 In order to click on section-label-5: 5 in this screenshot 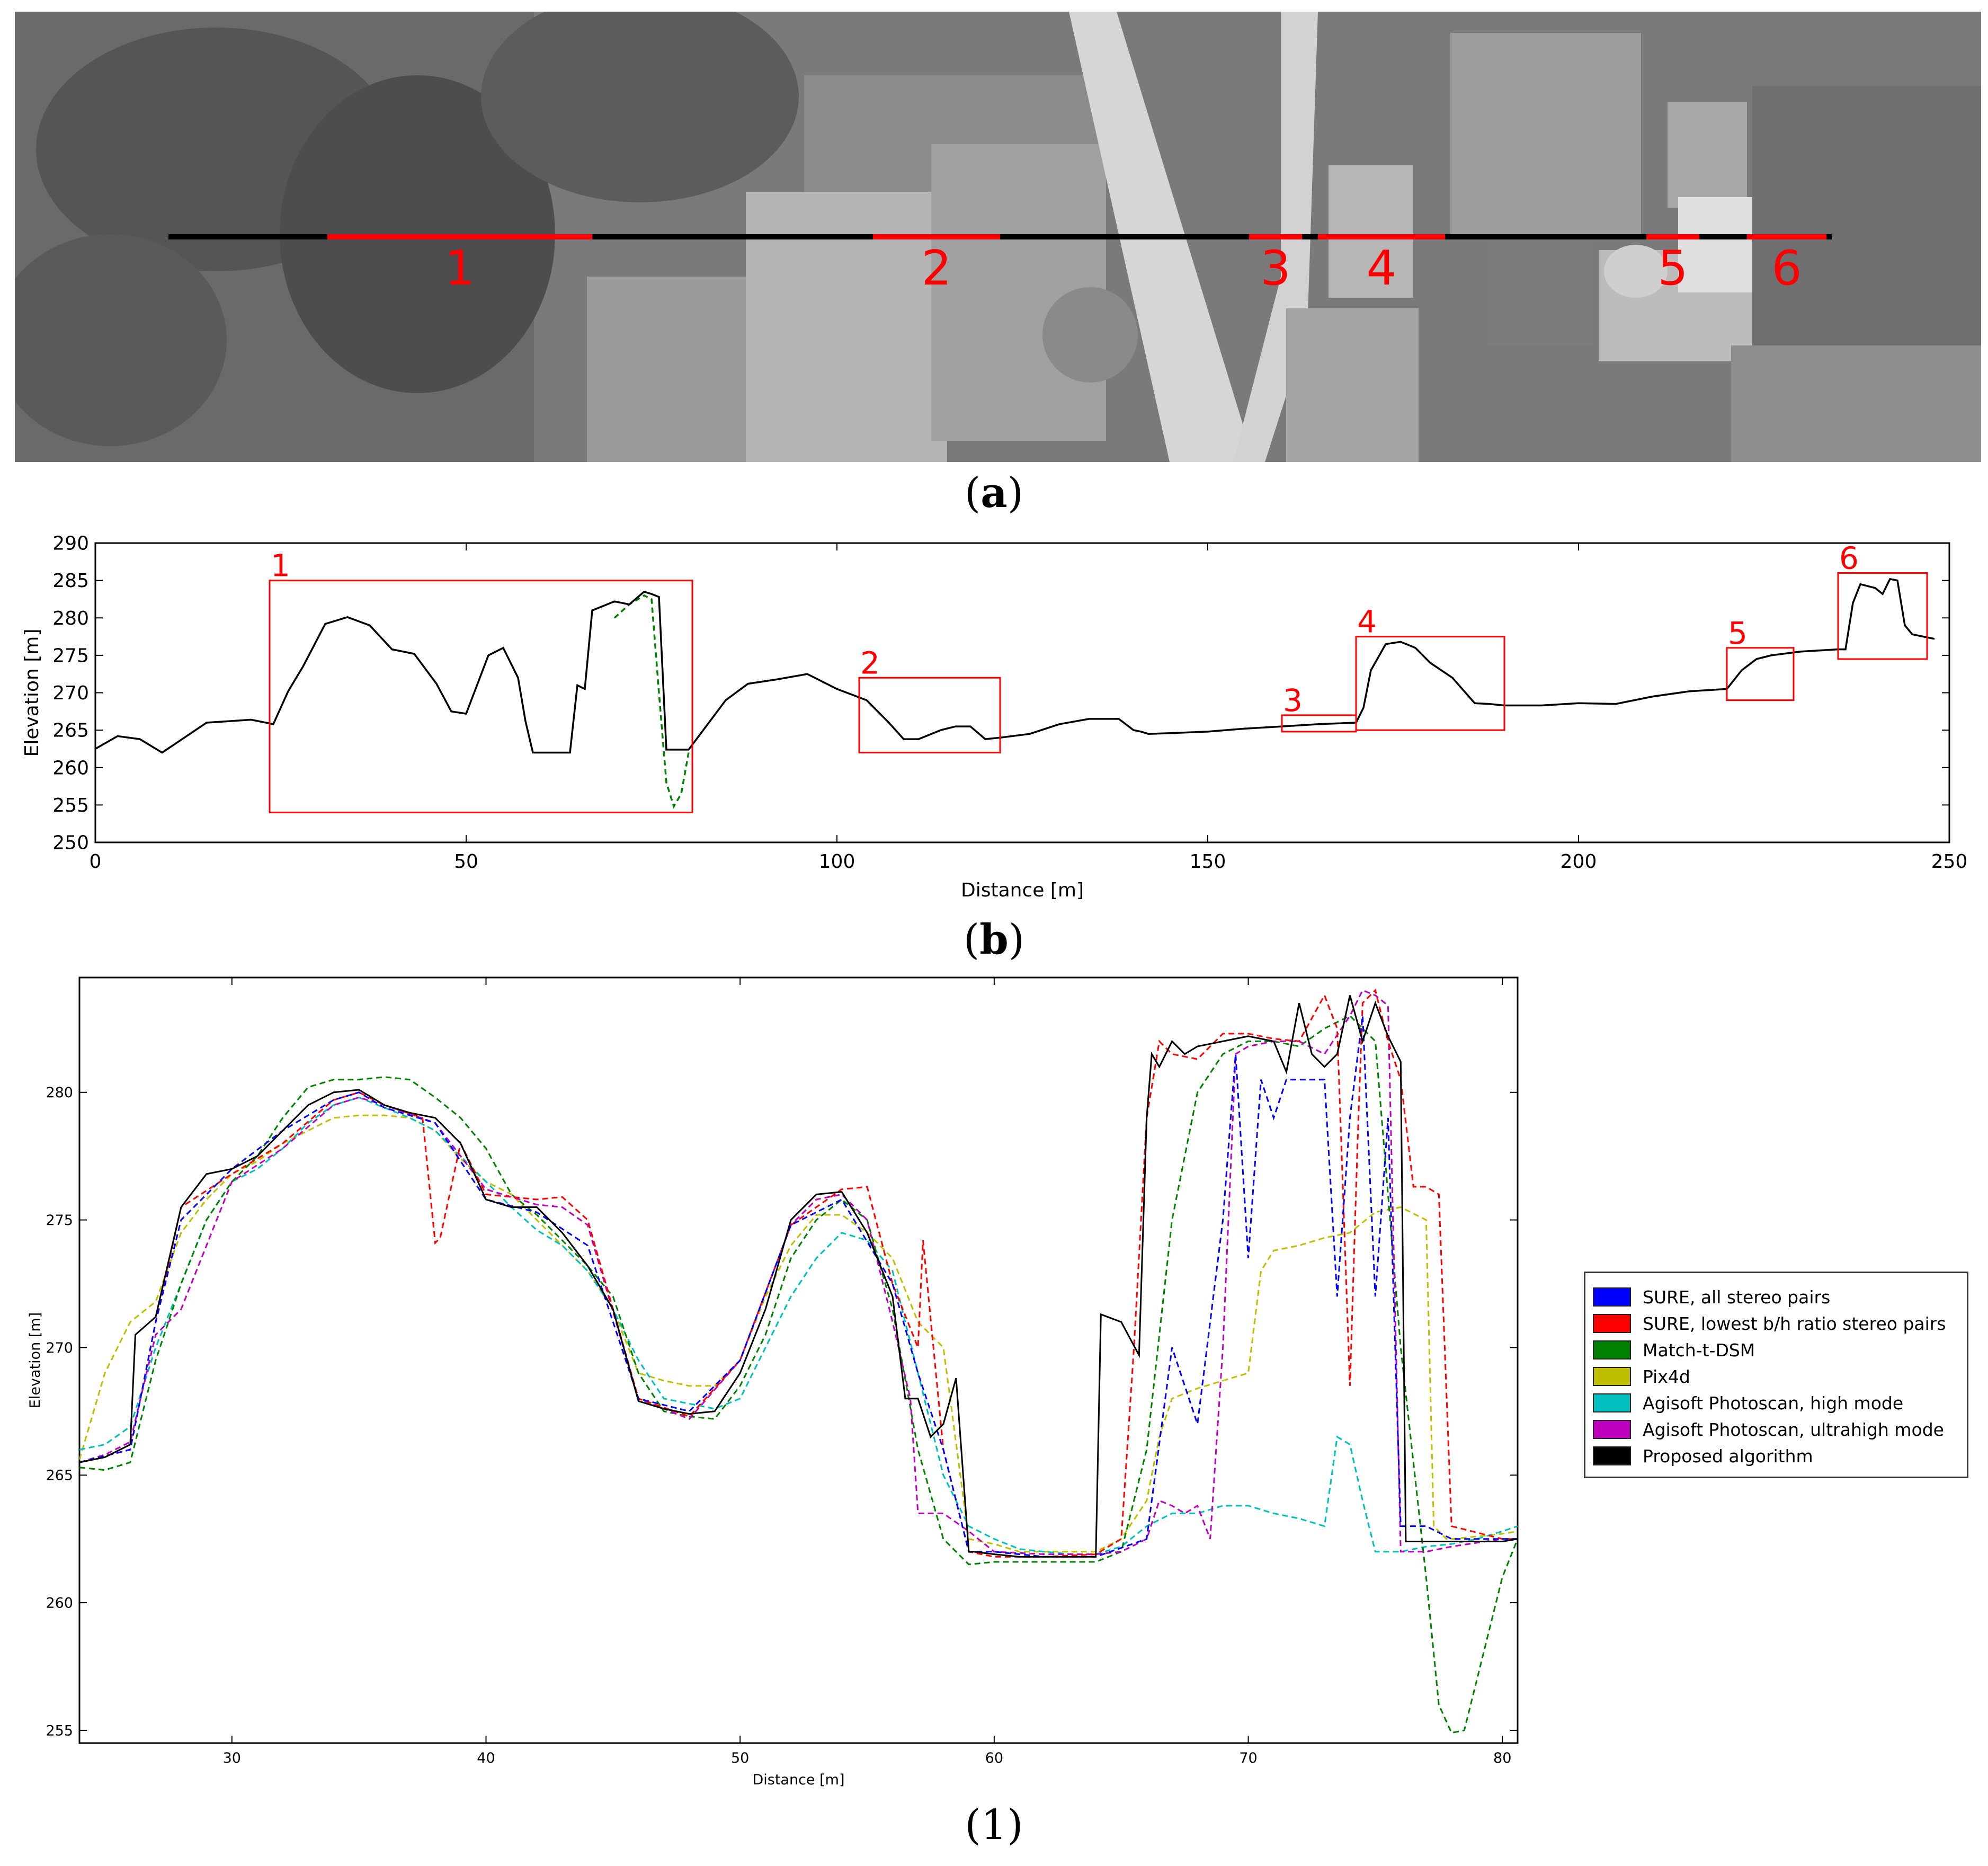, I will do `click(1673, 268)`.